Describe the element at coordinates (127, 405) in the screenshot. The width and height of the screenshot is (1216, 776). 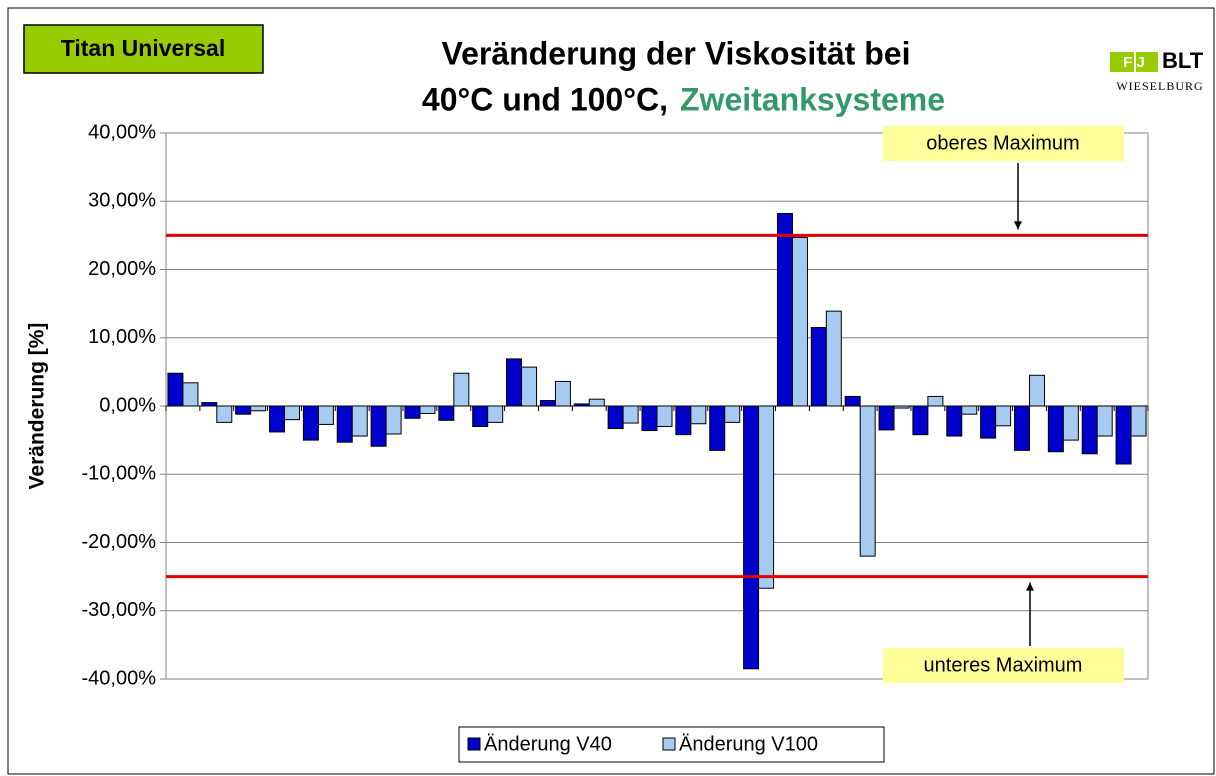
I see `y-tick-label: 0,00%` at that location.